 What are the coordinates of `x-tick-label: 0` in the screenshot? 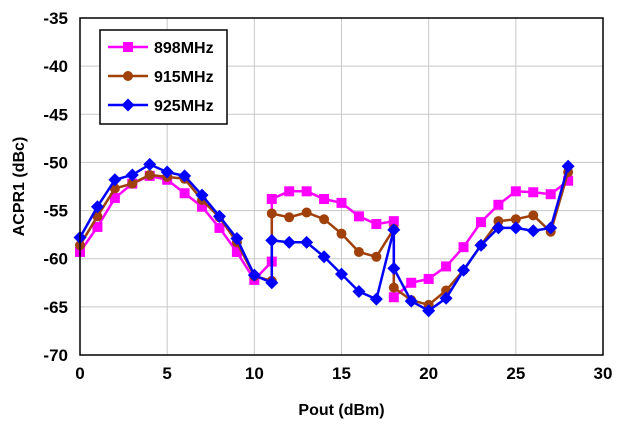 It's located at (79, 373).